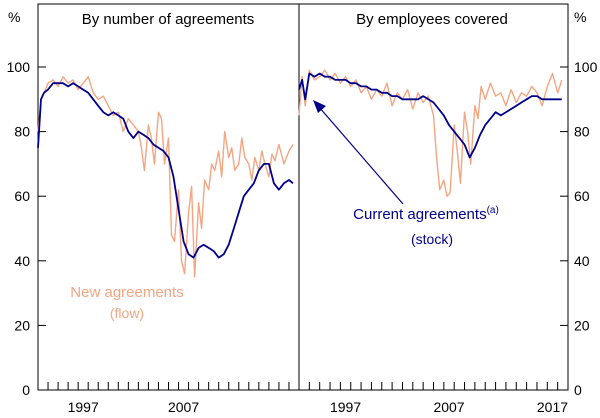  I want to click on left-y-tick-label: 0, so click(26, 390).